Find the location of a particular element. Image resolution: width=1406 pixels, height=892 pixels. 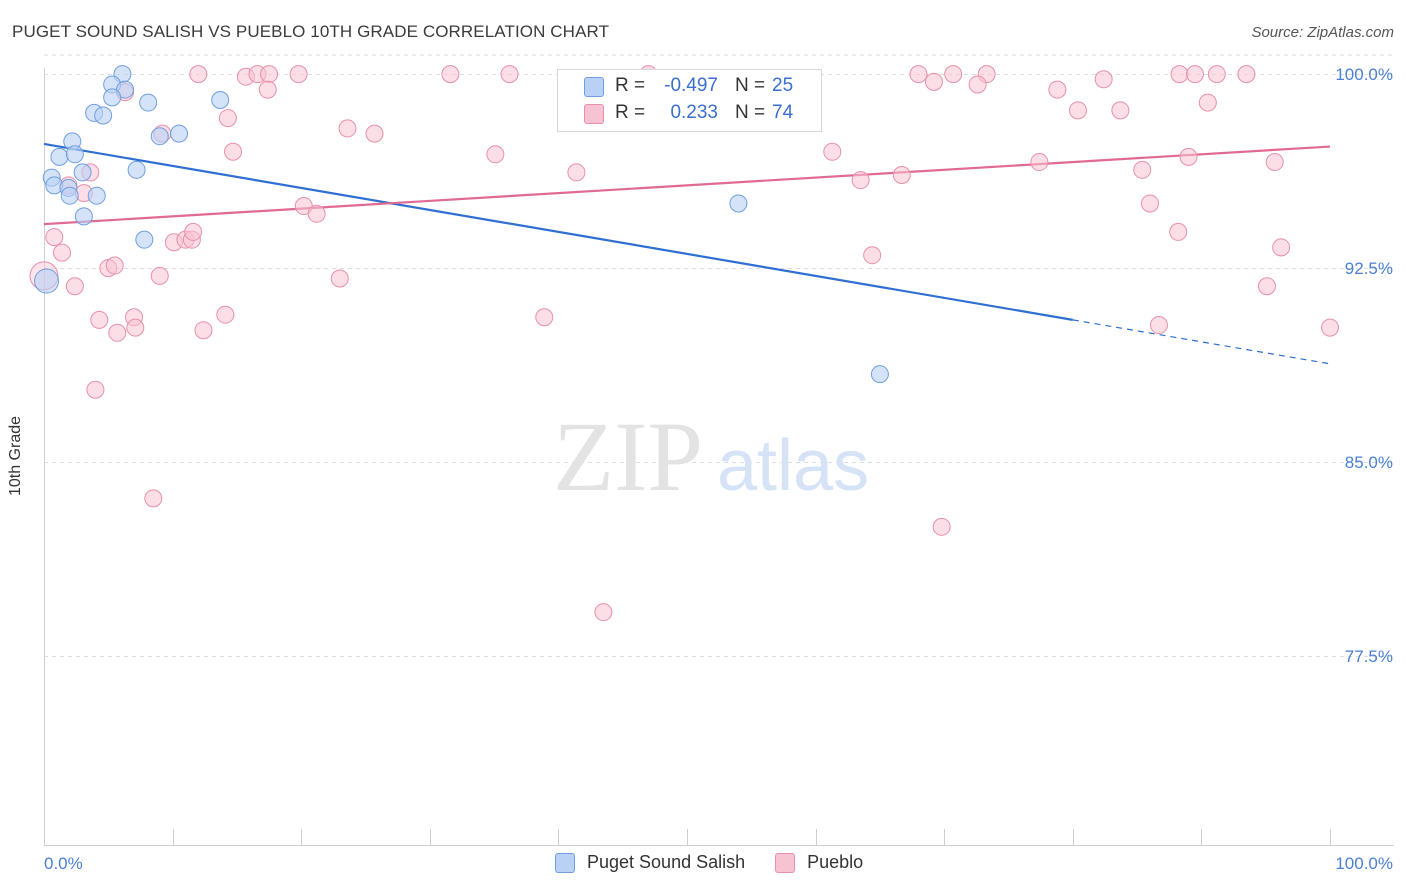

trend-line-pueblo is located at coordinates (687, 185).